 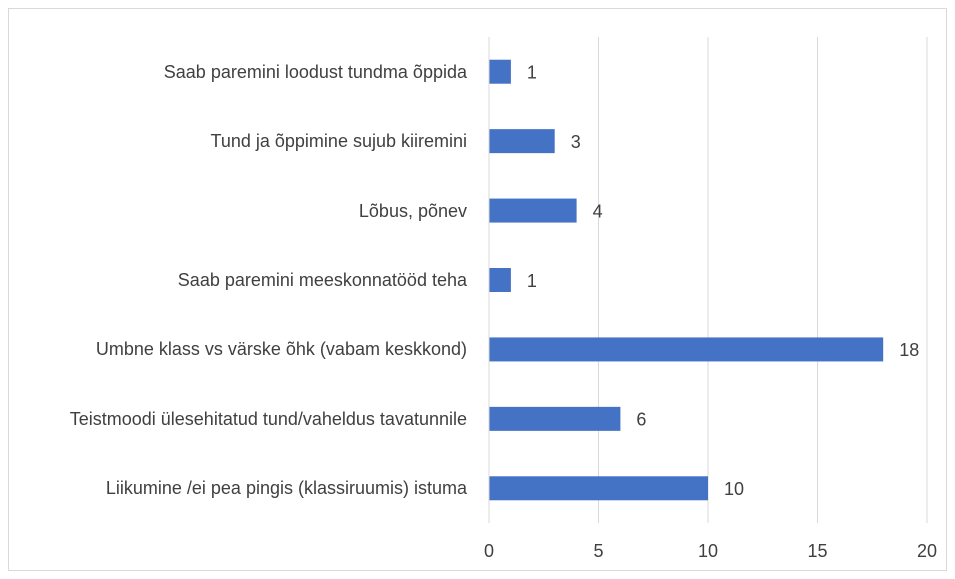 What do you see at coordinates (641, 420) in the screenshot?
I see `data-label: 6` at bounding box center [641, 420].